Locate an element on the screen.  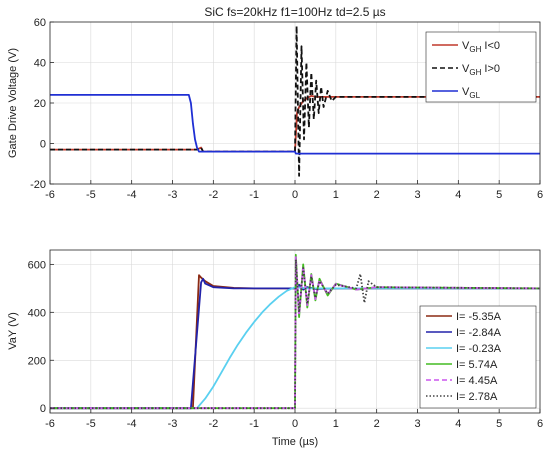
legend-entry-vgh-neg: VGH I<0 is located at coordinates (481, 47).